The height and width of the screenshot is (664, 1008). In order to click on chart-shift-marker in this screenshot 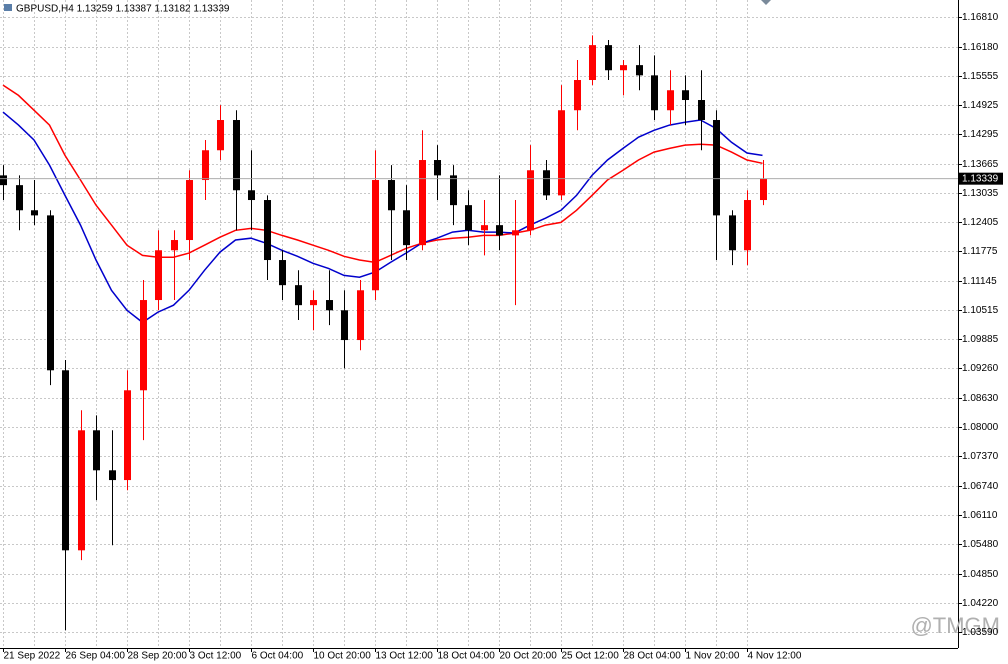, I will do `click(766, 2)`.